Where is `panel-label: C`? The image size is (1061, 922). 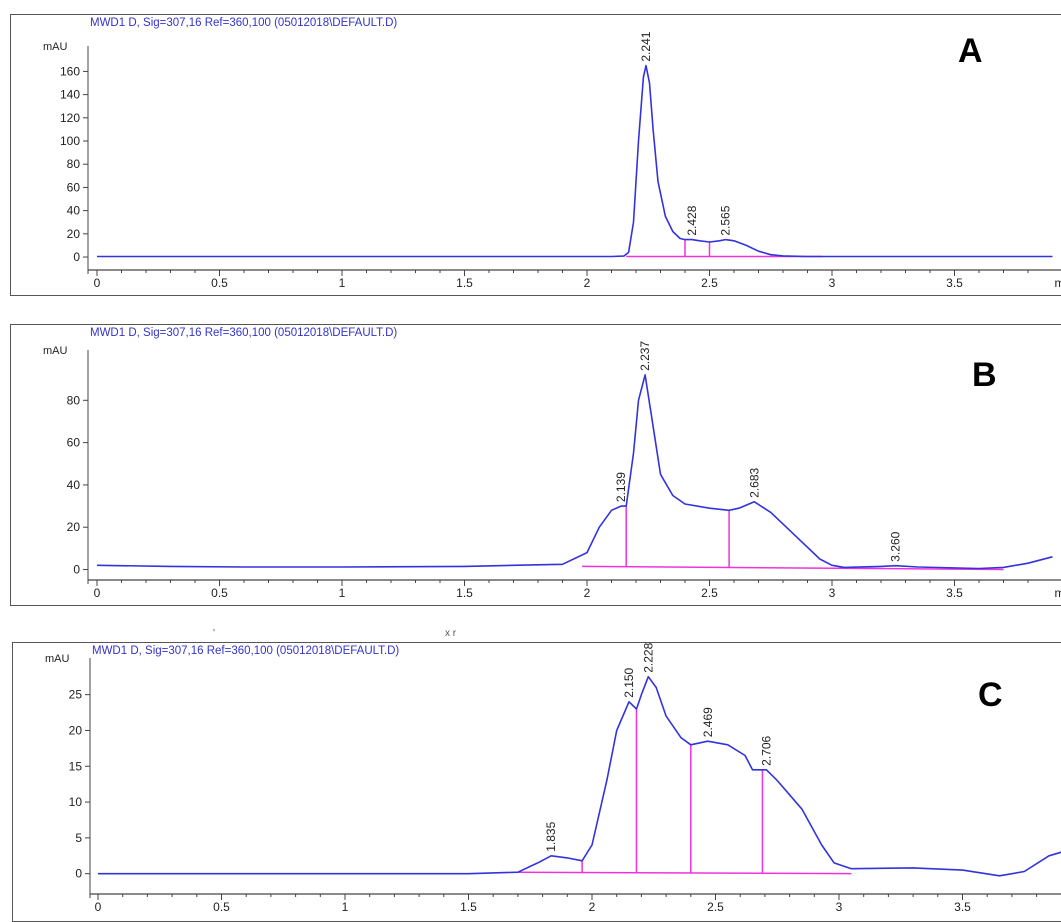 panel-label: C is located at coordinates (990, 695).